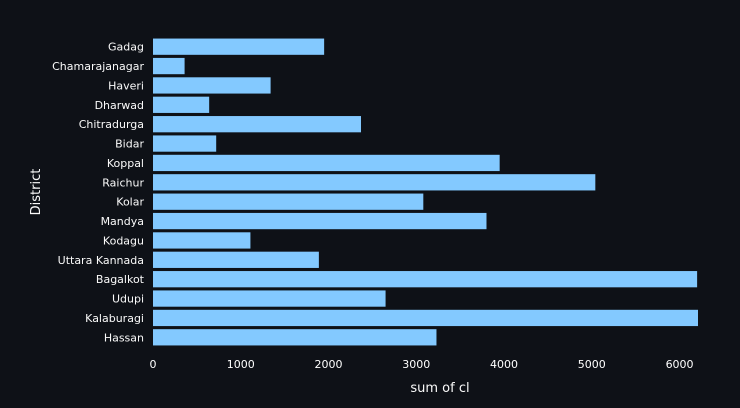 The height and width of the screenshot is (408, 740). I want to click on x-tick-label: 0, so click(153, 364).